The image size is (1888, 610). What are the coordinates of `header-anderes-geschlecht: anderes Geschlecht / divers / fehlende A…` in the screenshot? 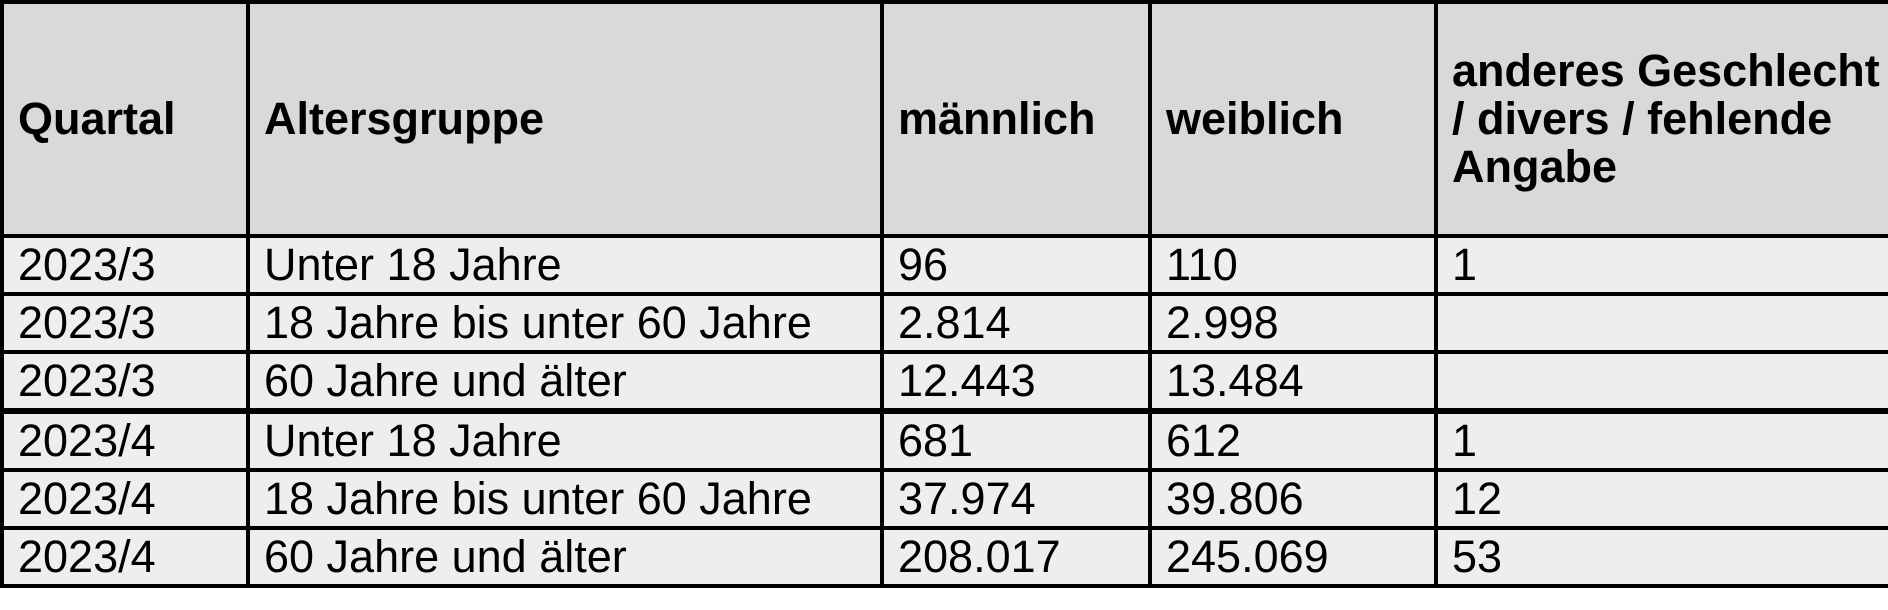 It's located at (1661, 119).